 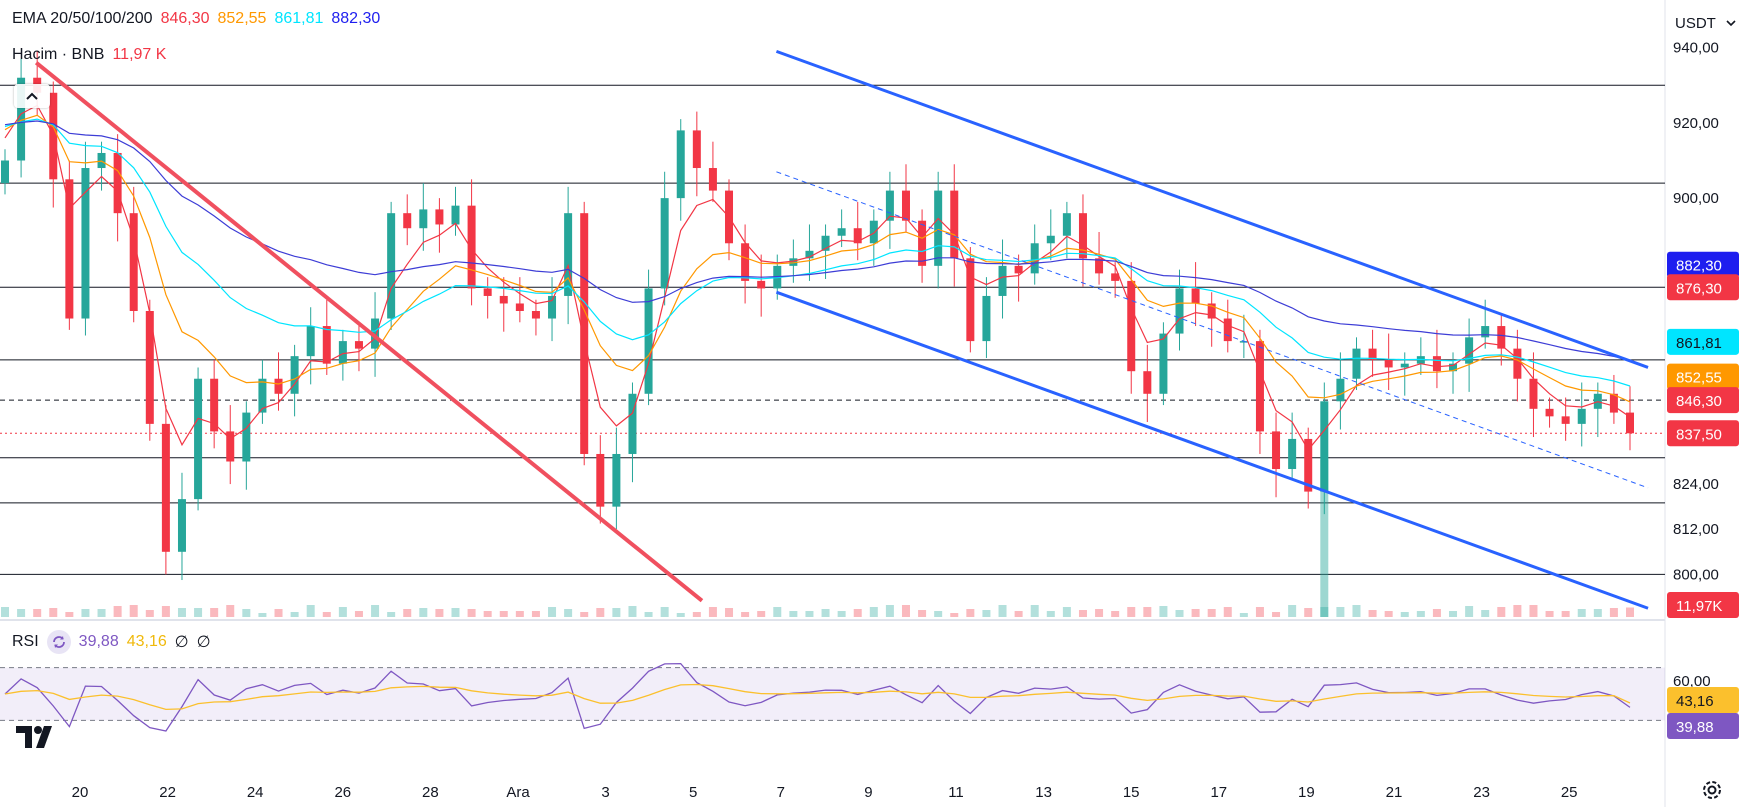 What do you see at coordinates (356, 18) in the screenshot?
I see `ema200-value: 882,30` at bounding box center [356, 18].